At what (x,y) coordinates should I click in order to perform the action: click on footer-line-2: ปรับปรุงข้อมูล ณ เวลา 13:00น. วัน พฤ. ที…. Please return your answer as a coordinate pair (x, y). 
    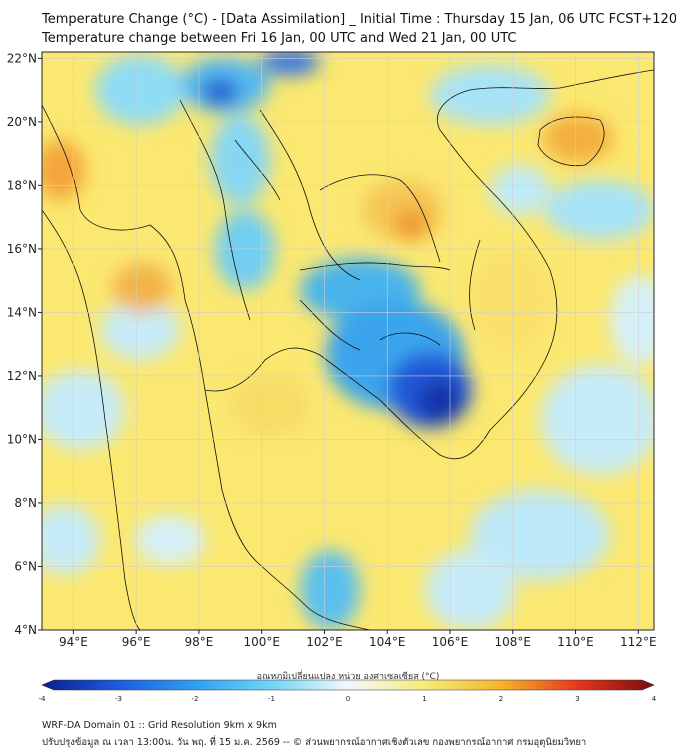
    Looking at the image, I should click on (314, 742).